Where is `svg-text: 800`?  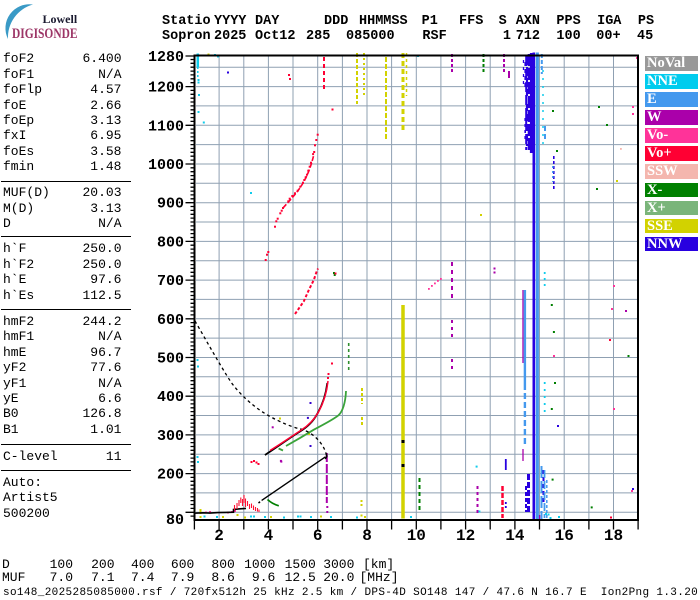 svg-text: 800 is located at coordinates (170, 242).